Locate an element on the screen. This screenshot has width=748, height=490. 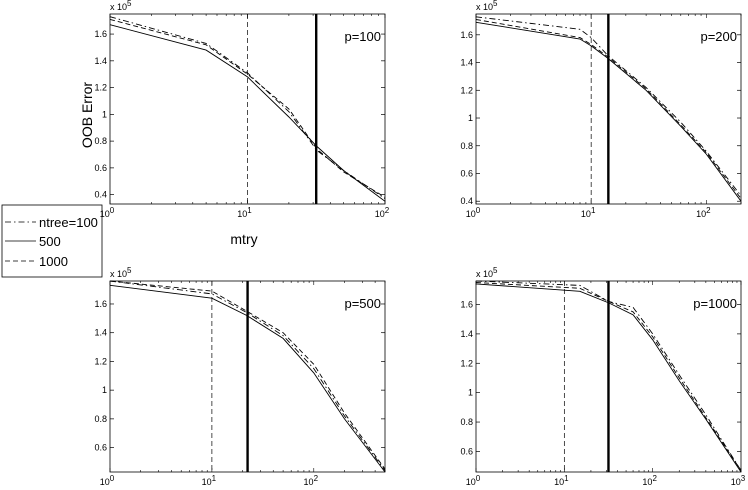
series-dashed-bottom-left is located at coordinates (247, 375).